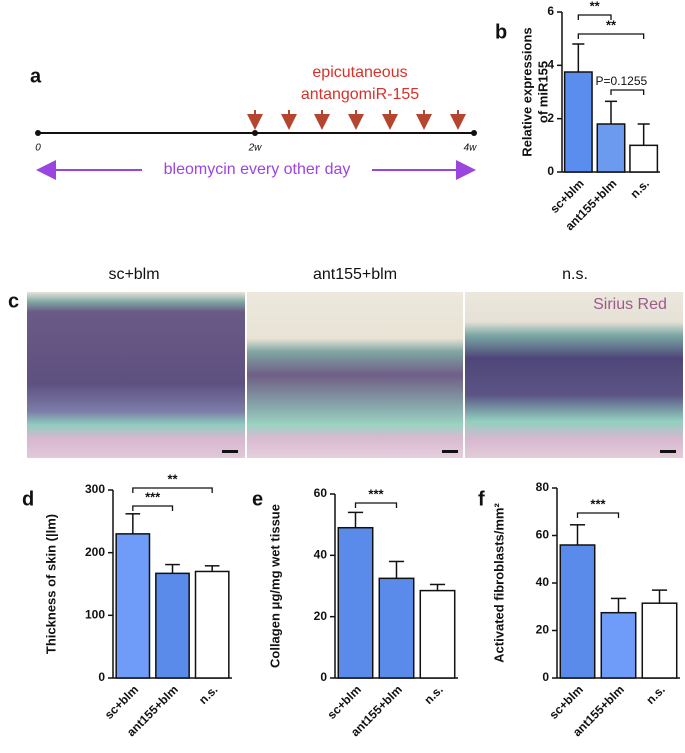 The image size is (685, 753). I want to click on treatment-label: epicutaneous, so click(359, 72).